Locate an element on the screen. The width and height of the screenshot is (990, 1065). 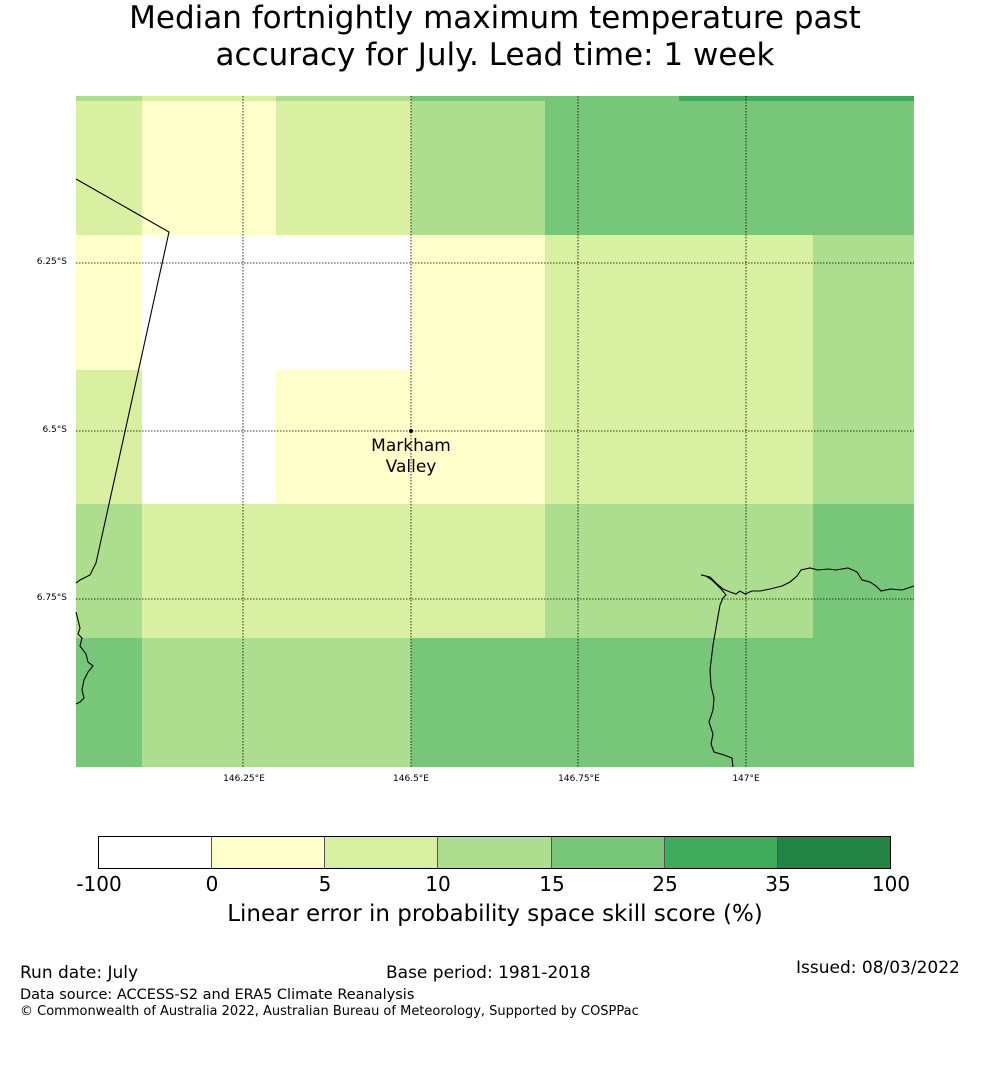
colorbar-tick: 35 is located at coordinates (778, 884).